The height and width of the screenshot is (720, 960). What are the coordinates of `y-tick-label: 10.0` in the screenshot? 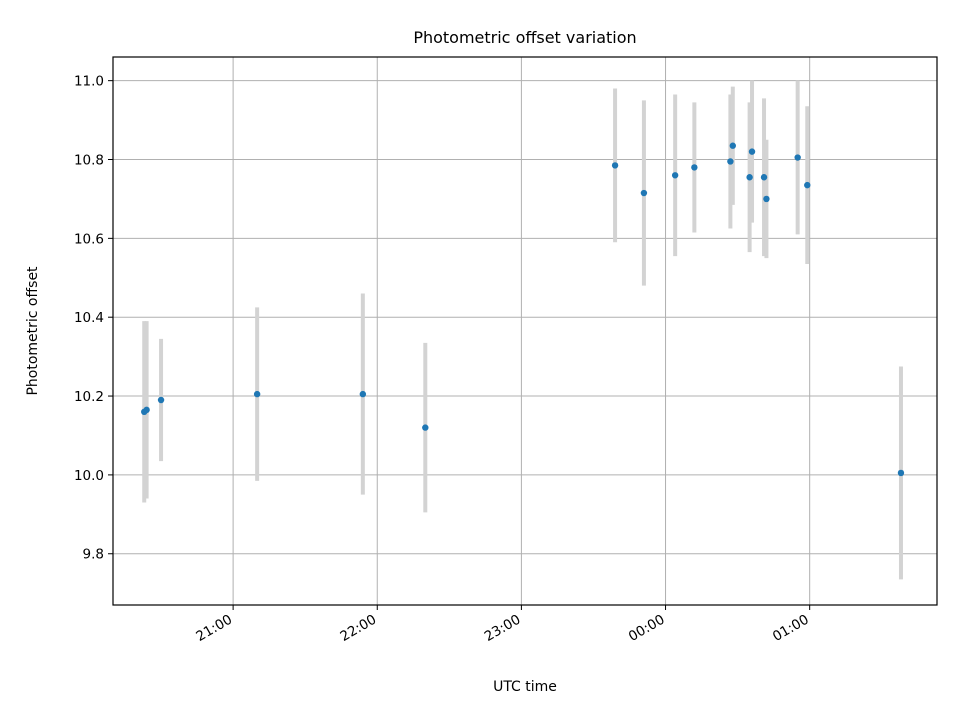 It's located at (89, 476).